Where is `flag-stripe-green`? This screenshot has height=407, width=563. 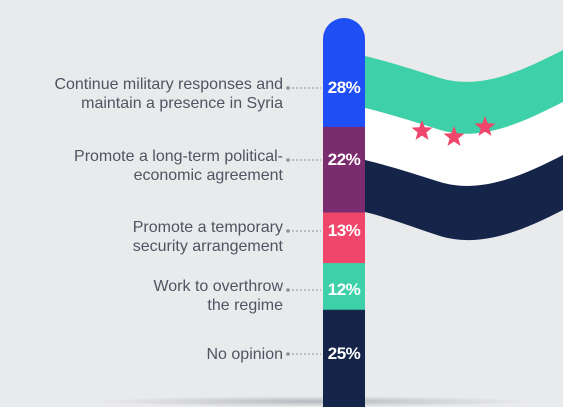 flag-stripe-green is located at coordinates (464, 92).